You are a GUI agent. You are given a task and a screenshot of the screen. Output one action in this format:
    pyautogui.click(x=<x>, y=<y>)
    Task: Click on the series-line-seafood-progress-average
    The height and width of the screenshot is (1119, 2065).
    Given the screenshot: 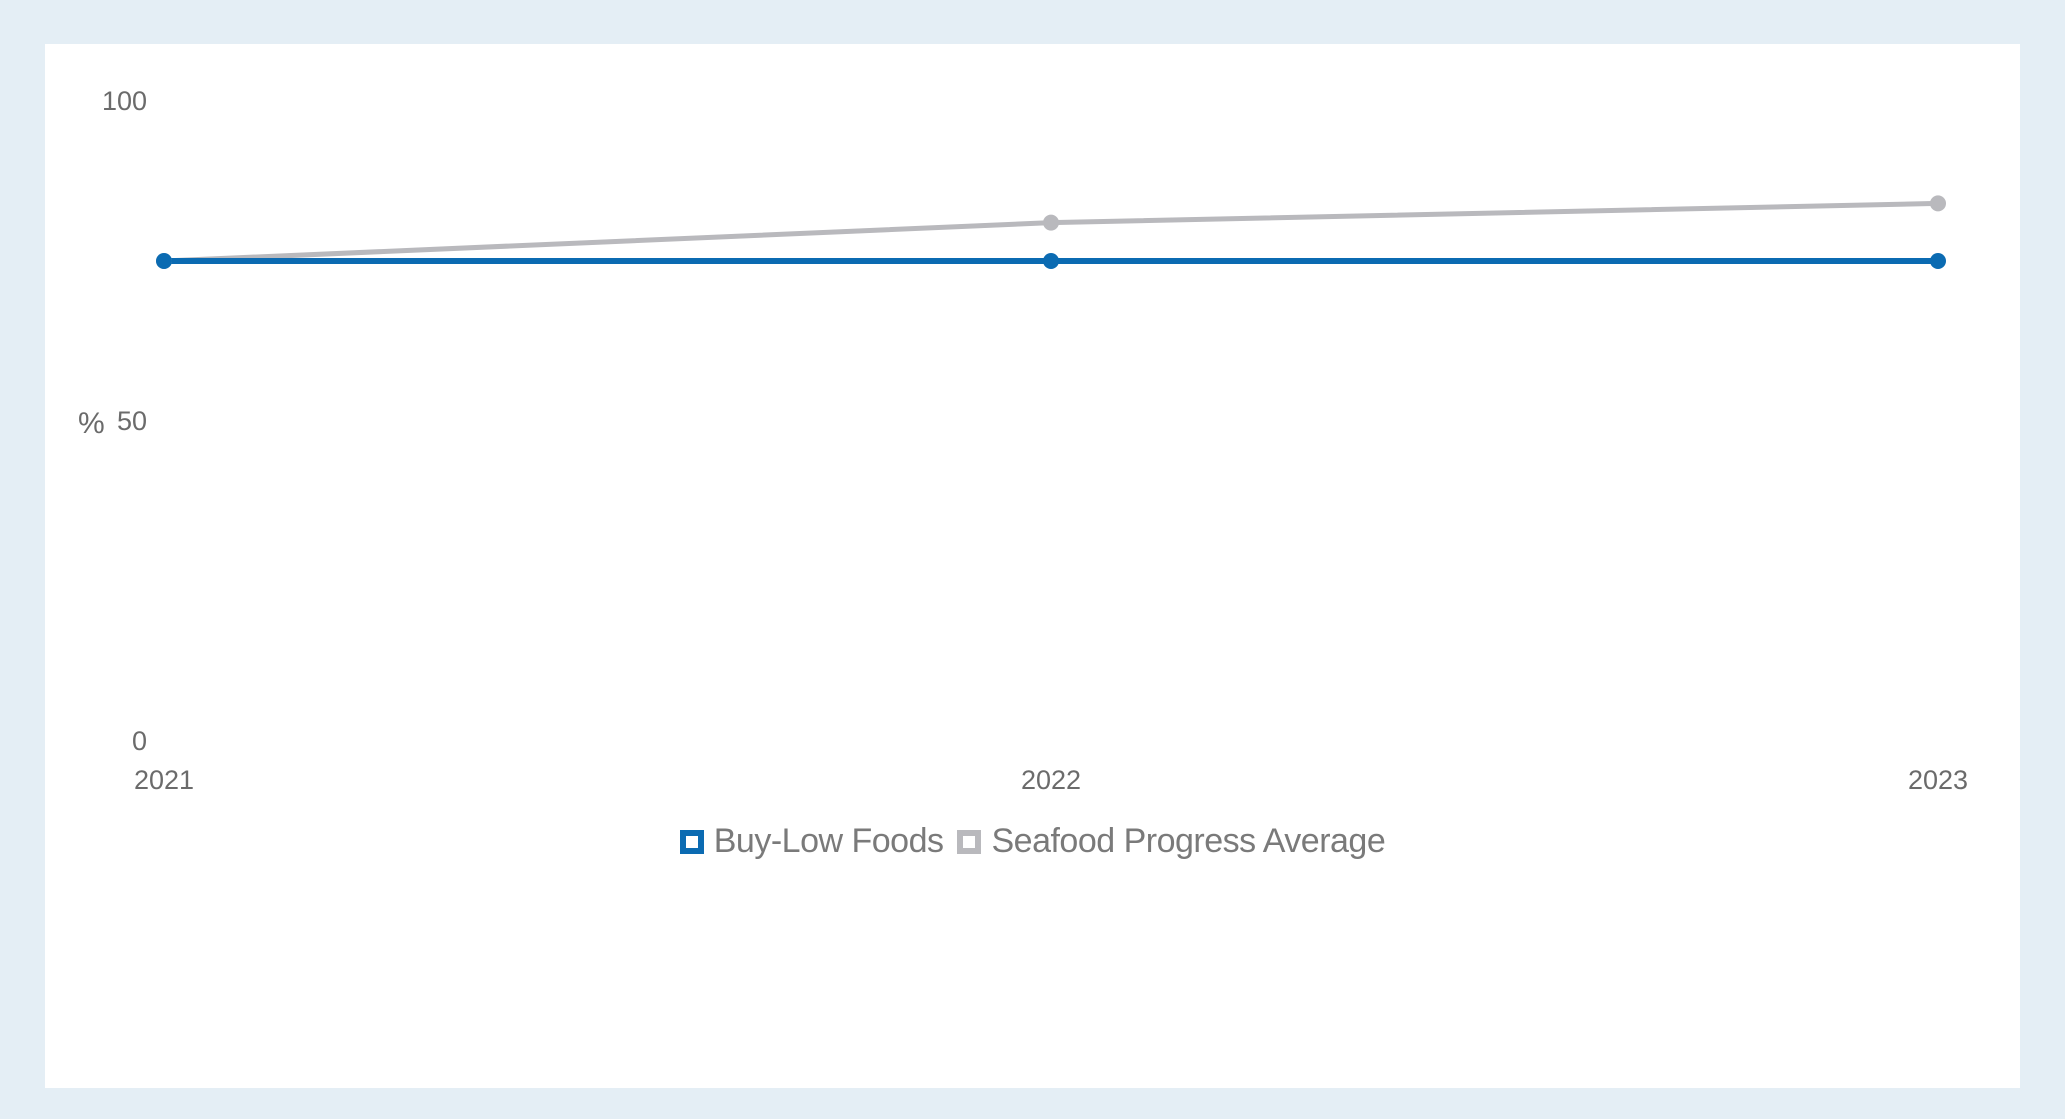 What is the action you would take?
    pyautogui.click(x=1051, y=232)
    